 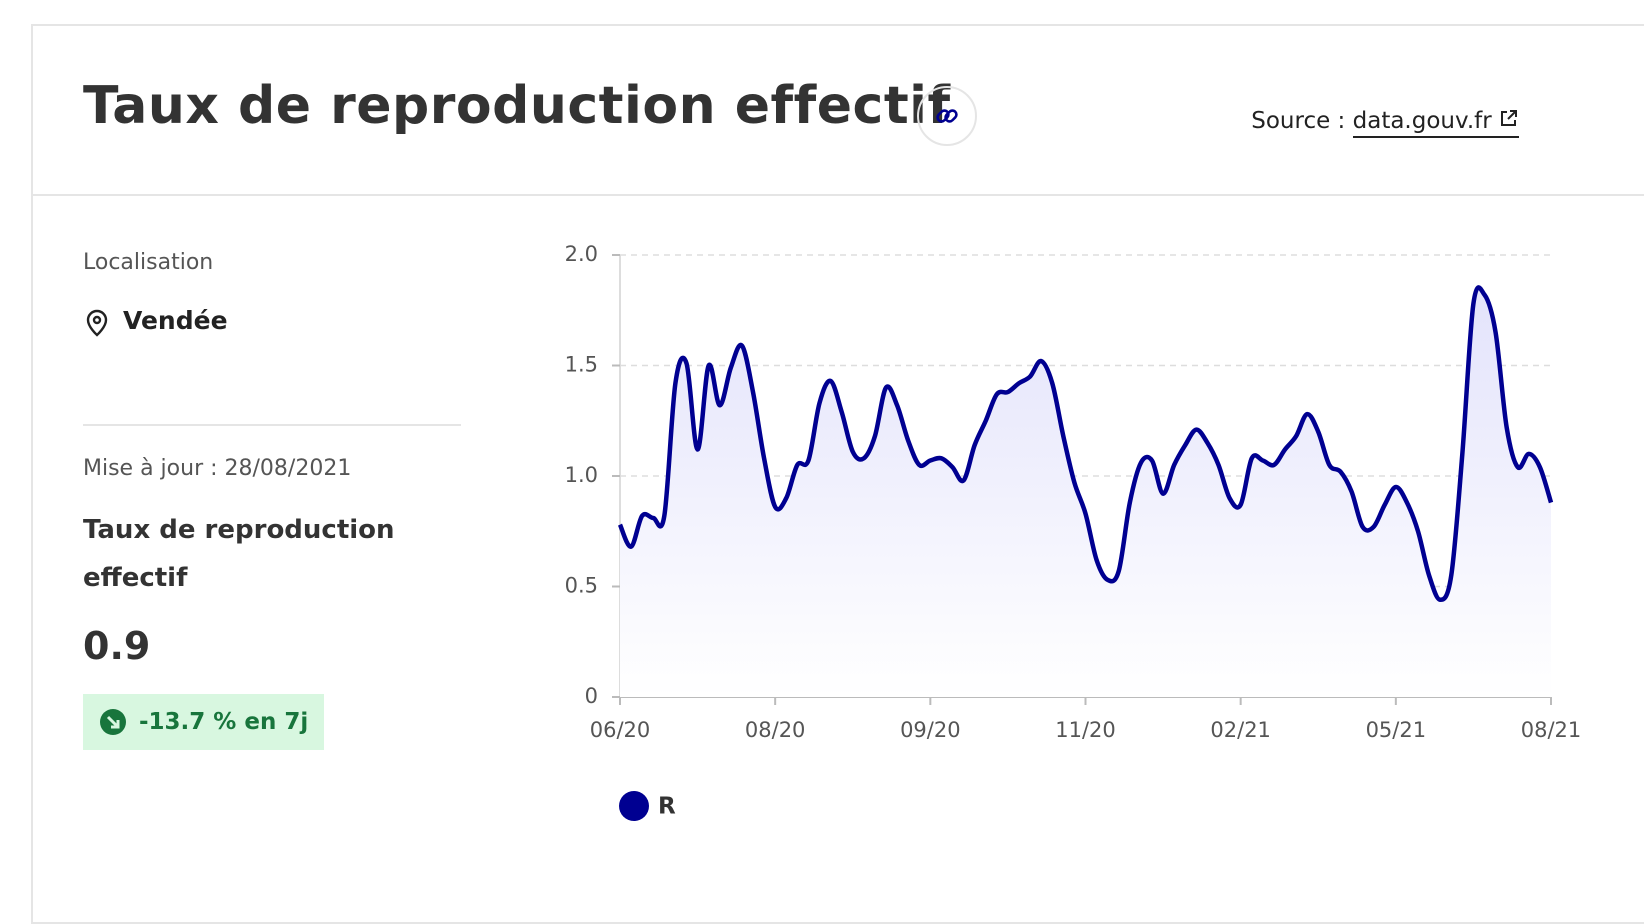 What do you see at coordinates (1551, 730) in the screenshot?
I see `x-tick-label: 08/21` at bounding box center [1551, 730].